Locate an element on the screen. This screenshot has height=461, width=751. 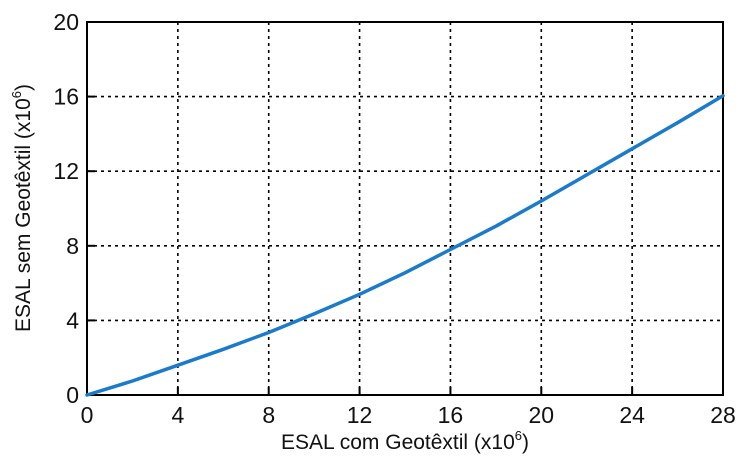
y-tick-label: 0 is located at coordinates (72, 395).